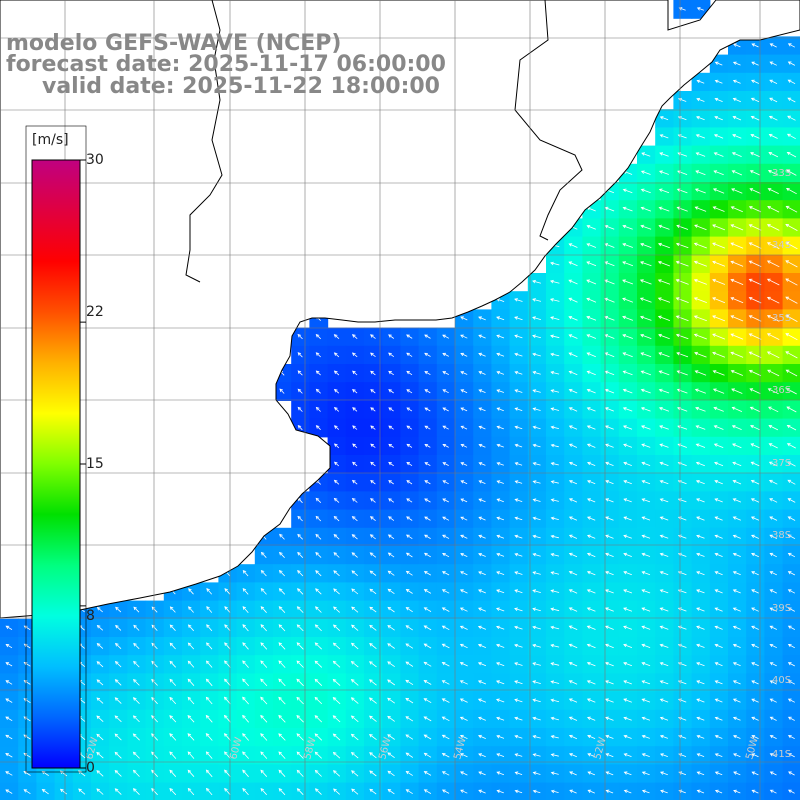 This screenshot has width=800, height=800. Describe the element at coordinates (781, 535) in the screenshot. I see `latitude-label: 38S` at that location.